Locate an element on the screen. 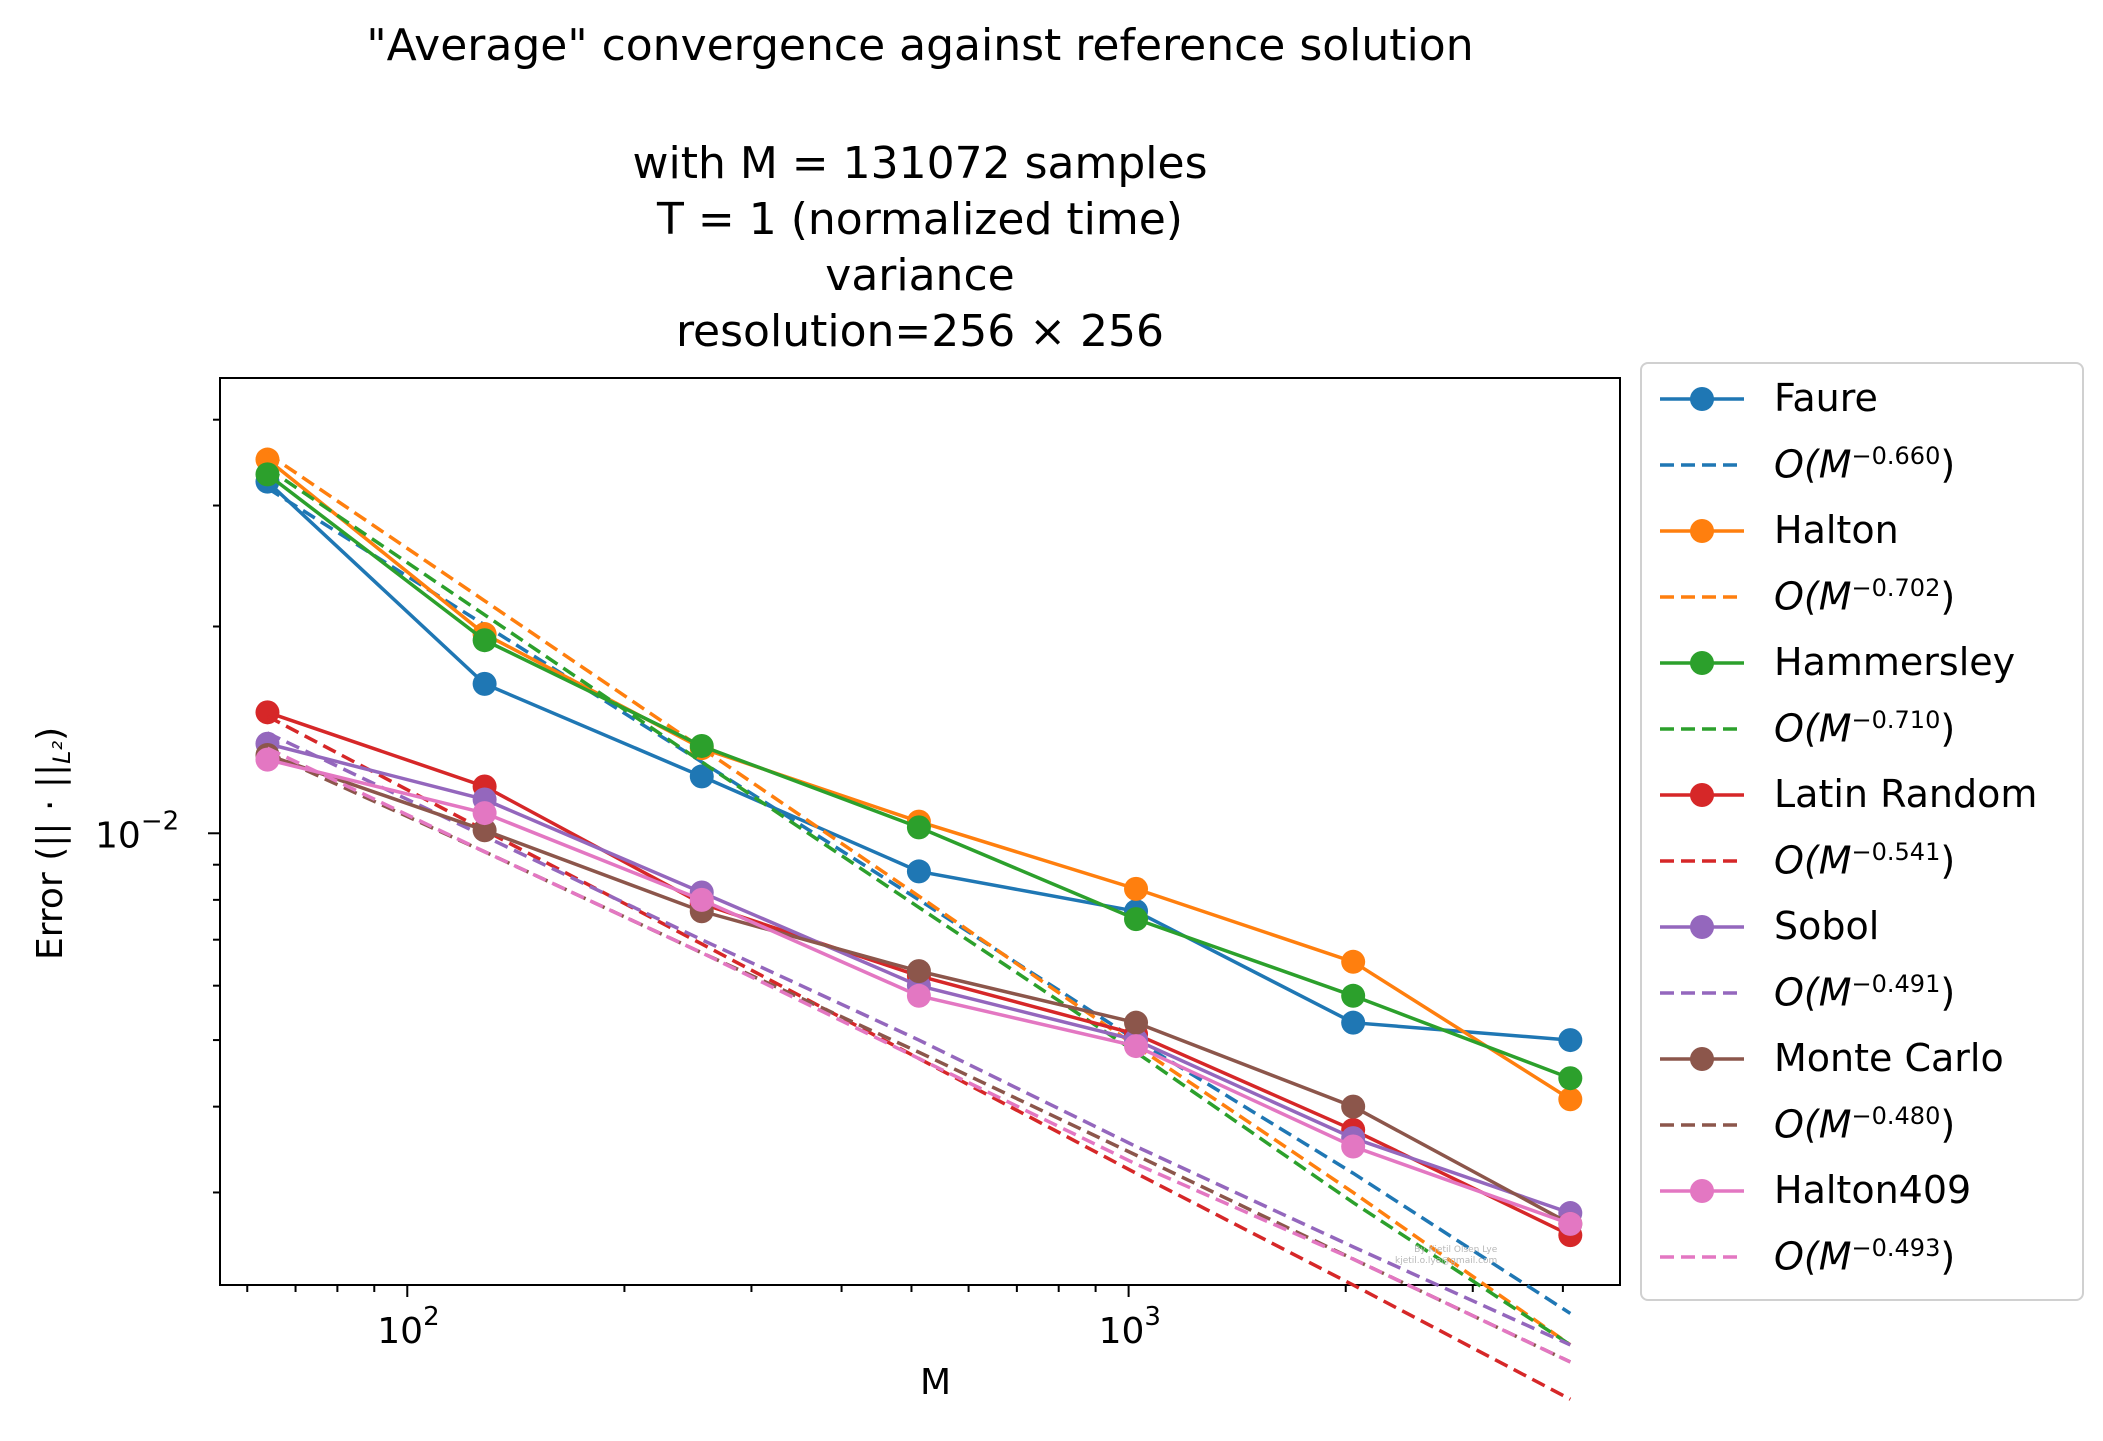 The image size is (2103, 1441). legend-label: O(M−0.541) is located at coordinates (1864, 860).